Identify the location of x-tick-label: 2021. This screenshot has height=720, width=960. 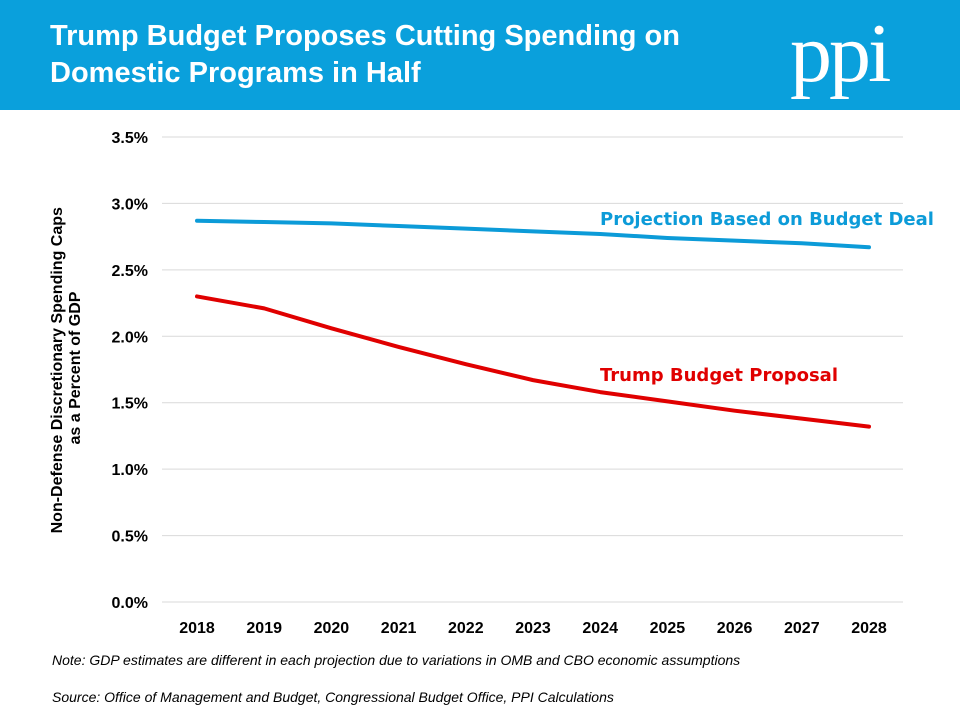
(399, 628).